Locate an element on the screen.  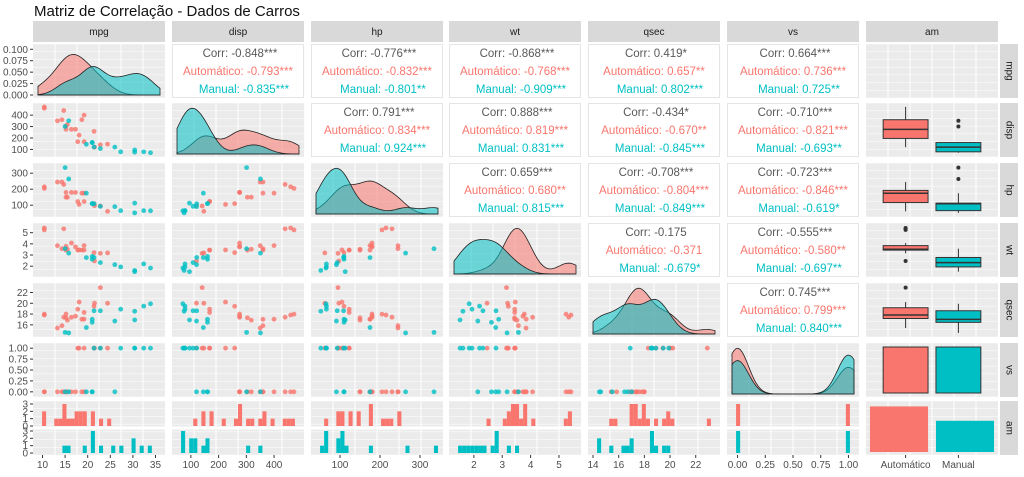
column-strip-disp is located at coordinates (238, 31).